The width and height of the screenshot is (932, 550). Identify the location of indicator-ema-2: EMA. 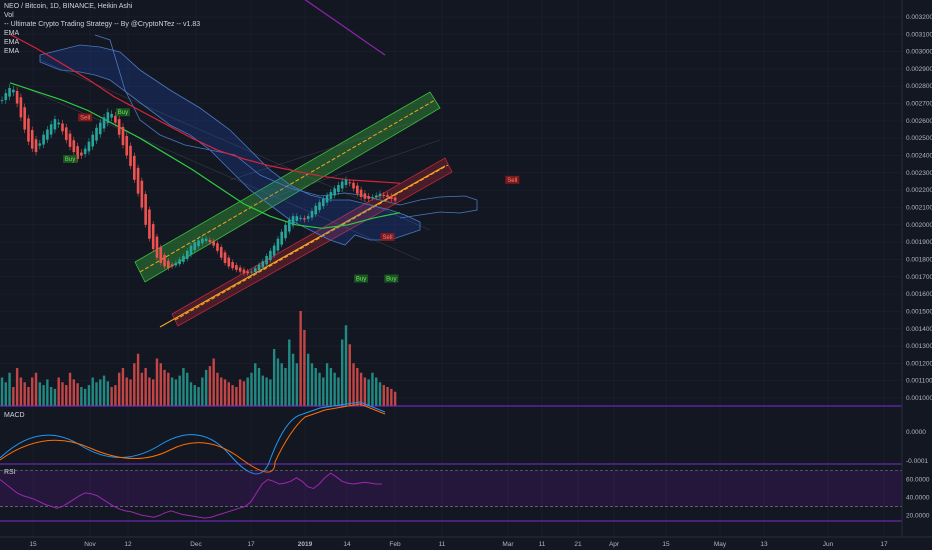
(12, 42).